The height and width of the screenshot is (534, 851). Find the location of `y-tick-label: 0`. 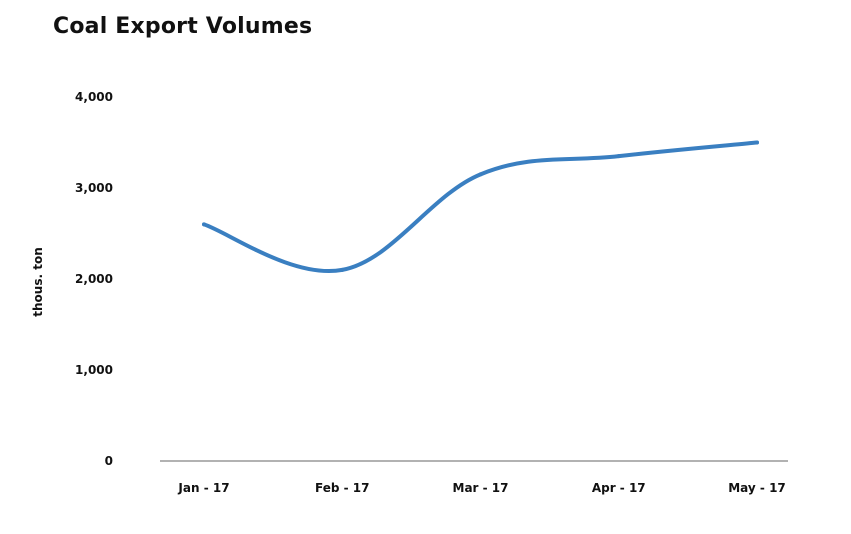

y-tick-label: 0 is located at coordinates (109, 461).